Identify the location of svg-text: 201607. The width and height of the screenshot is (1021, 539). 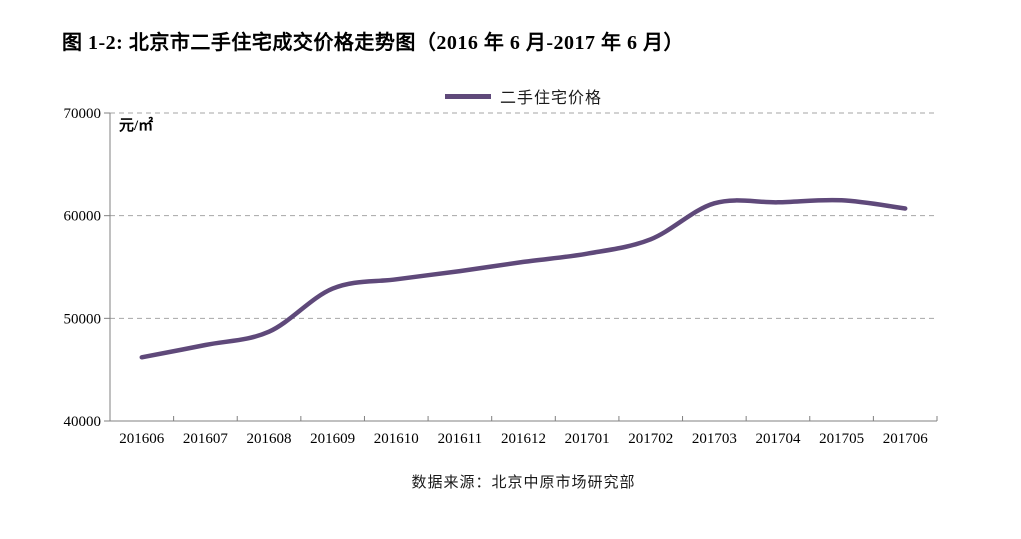
(206, 439).